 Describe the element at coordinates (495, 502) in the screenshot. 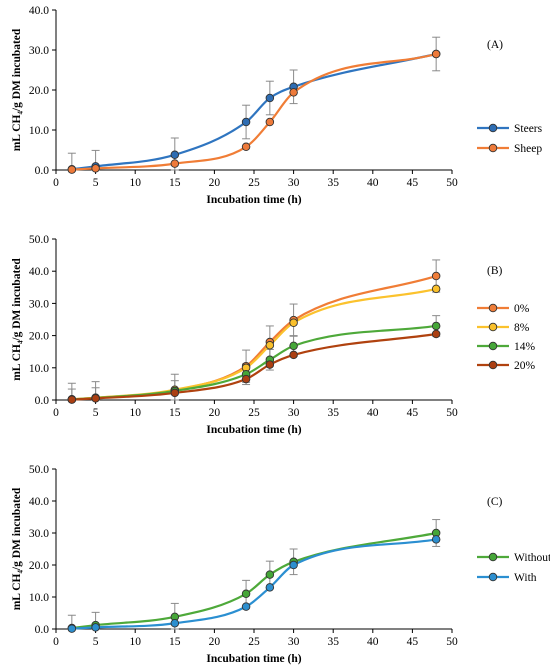

I see `panel-label: (C)` at that location.